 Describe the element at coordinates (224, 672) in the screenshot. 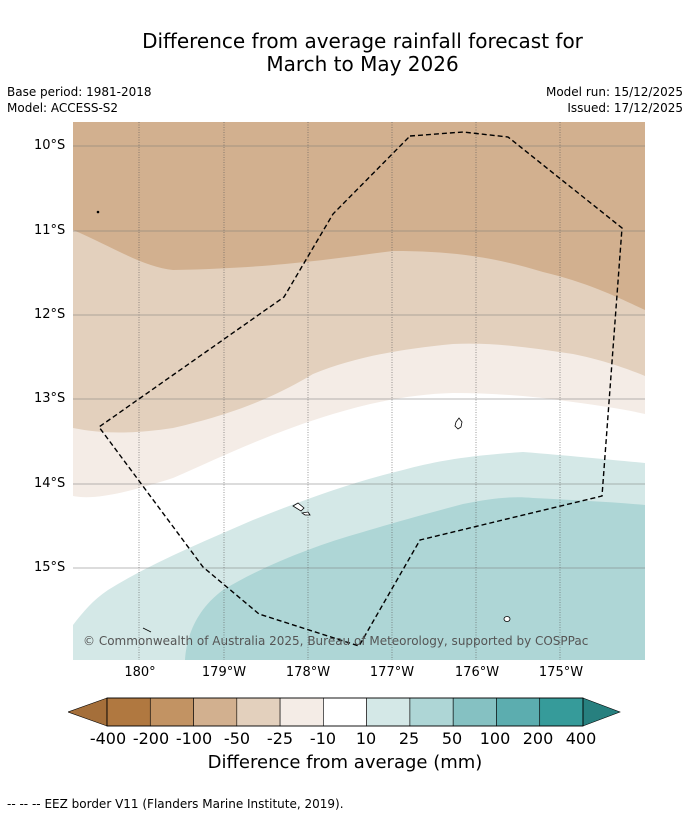

I see `lon-label-179w: 179°W` at that location.